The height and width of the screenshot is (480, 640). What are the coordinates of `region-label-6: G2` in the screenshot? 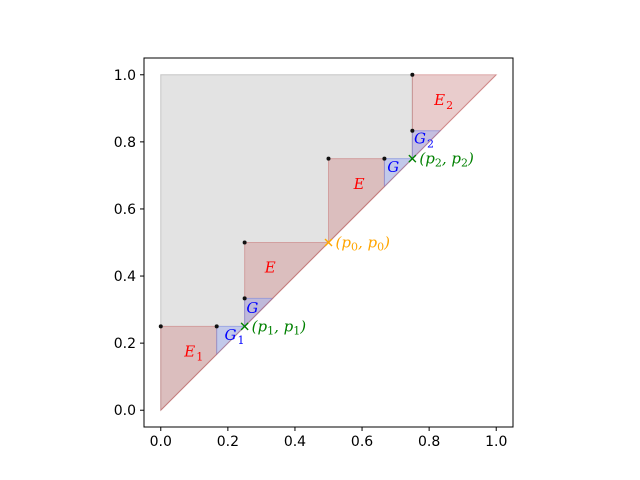 It's located at (424, 140).